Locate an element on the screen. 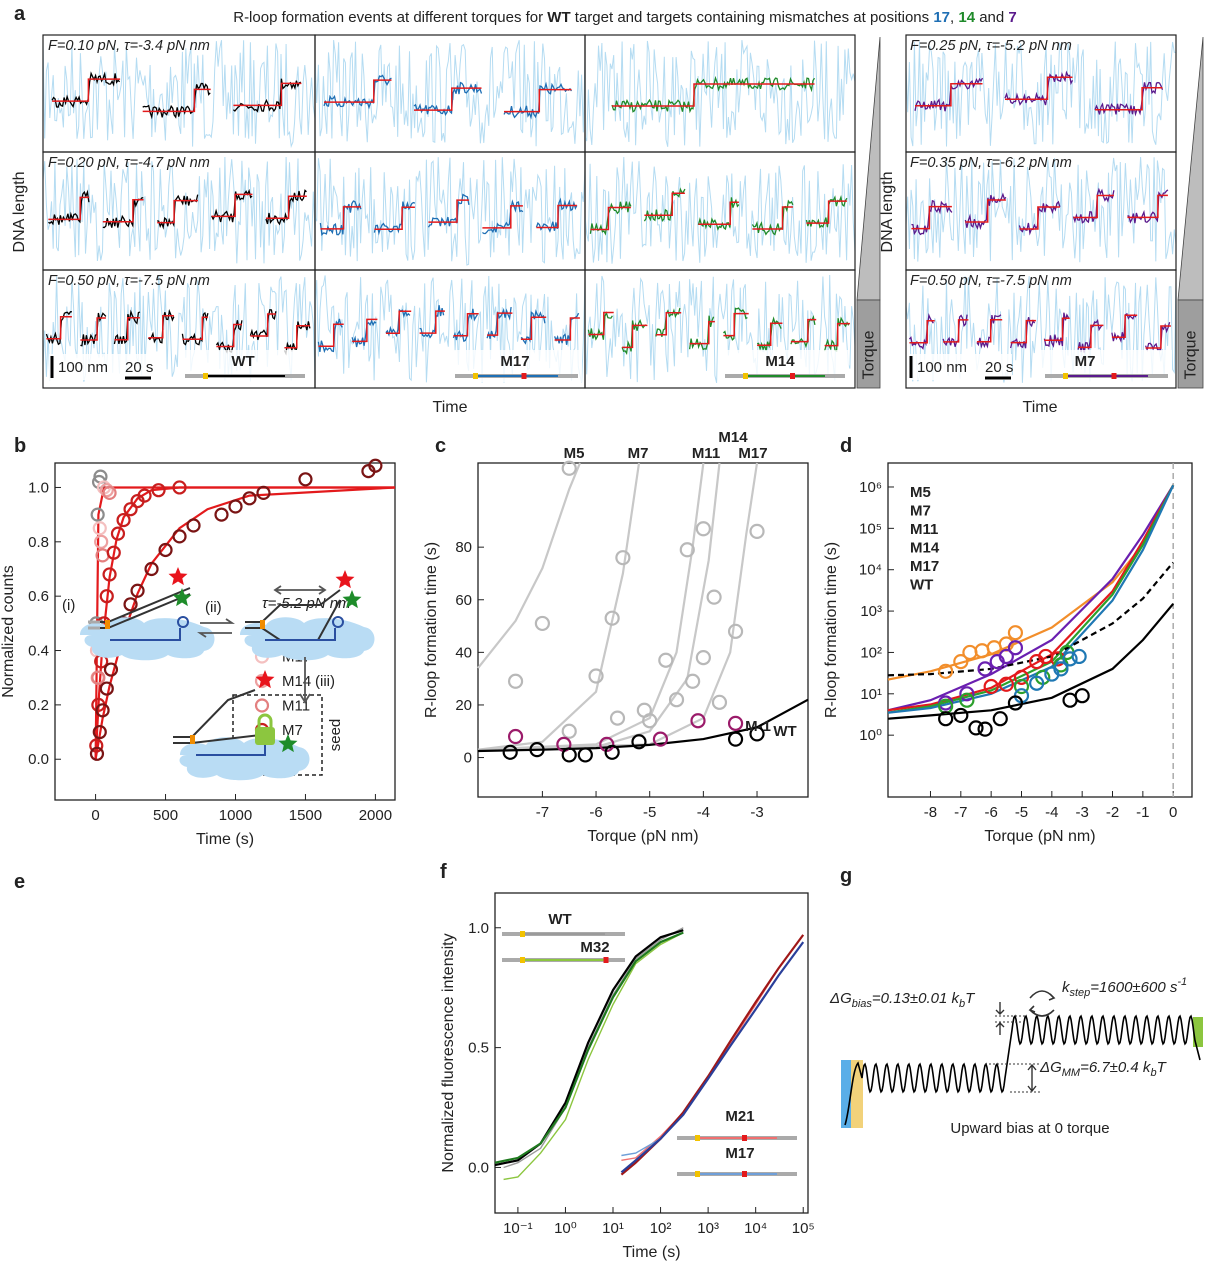  plot-frame is located at coordinates (643, 630).